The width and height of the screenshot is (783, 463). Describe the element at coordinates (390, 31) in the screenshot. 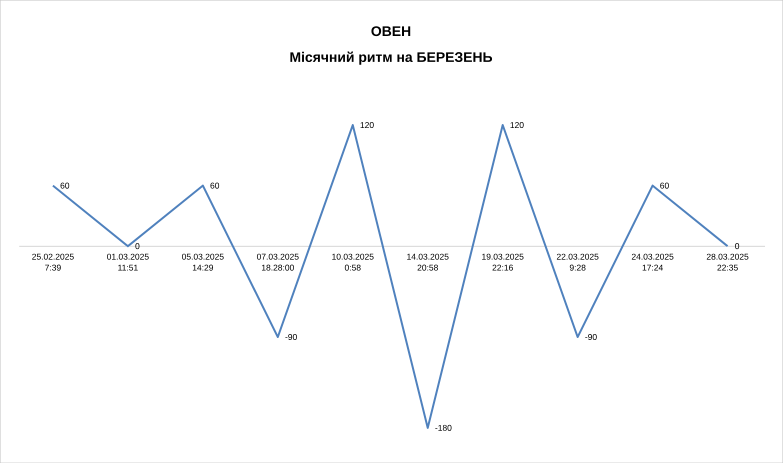

I see `chart-title: ОВЕН` at that location.